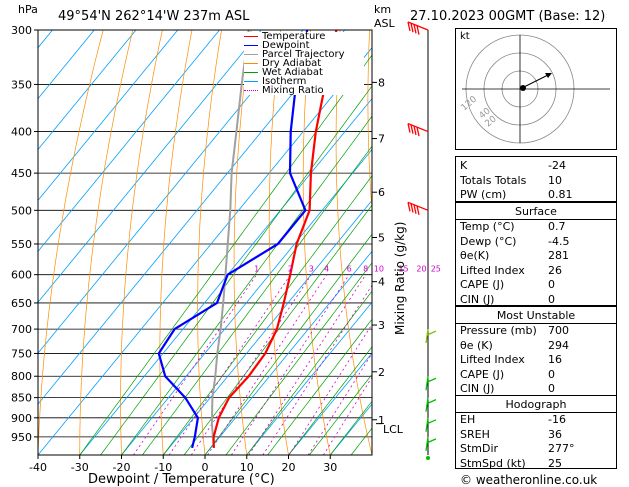 This screenshot has height=487, width=629. Describe the element at coordinates (38, 467) in the screenshot. I see `temperature-tick-label: -40` at that location.